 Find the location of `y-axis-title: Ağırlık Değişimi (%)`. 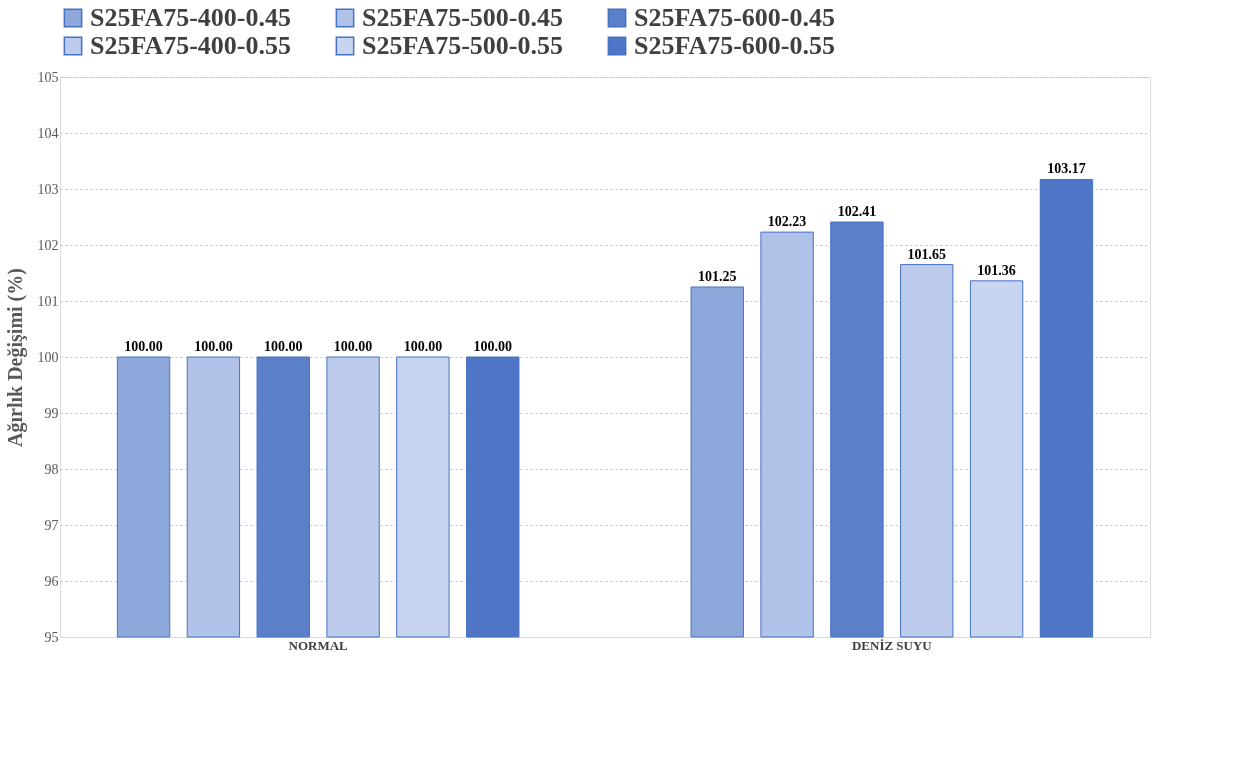

y-axis-title: Ağırlık Değişimi (%) is located at coordinates (15, 357).